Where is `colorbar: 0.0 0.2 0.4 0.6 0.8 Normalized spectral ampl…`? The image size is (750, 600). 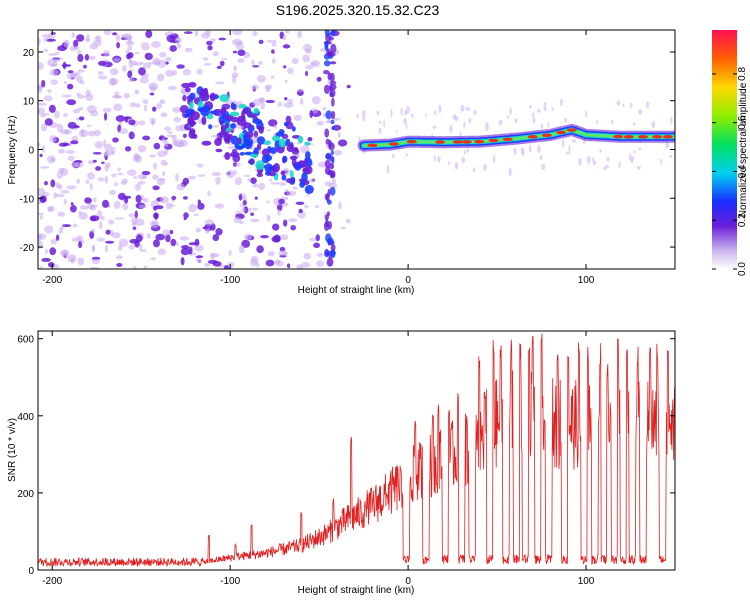
colorbar: 0.0 0.2 0.4 0.6 0.8 Normalized spectral ampl… is located at coordinates (730, 153).